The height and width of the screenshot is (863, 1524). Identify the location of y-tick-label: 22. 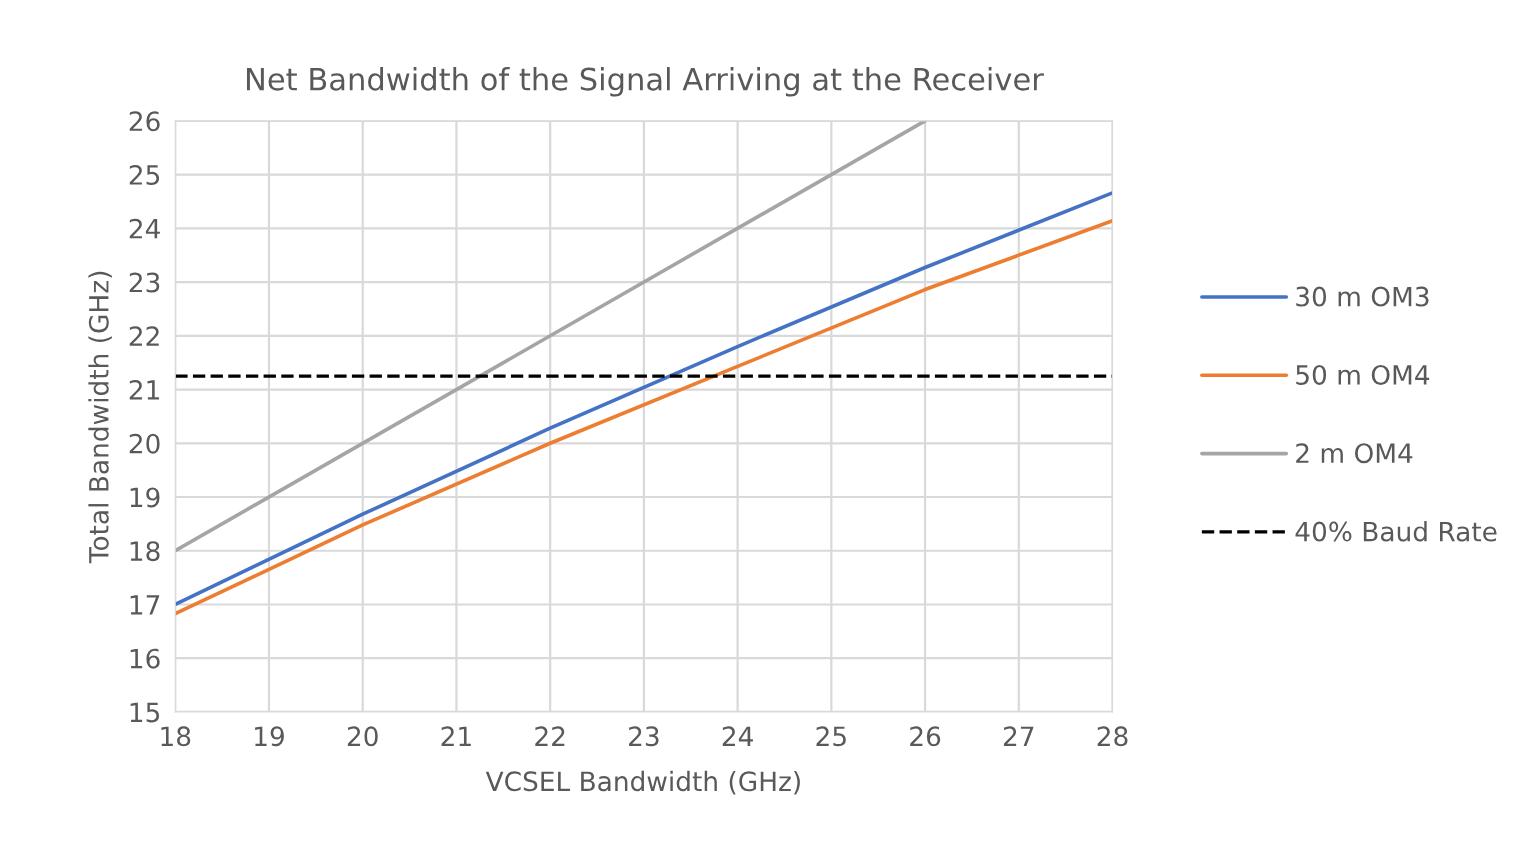
(144, 336).